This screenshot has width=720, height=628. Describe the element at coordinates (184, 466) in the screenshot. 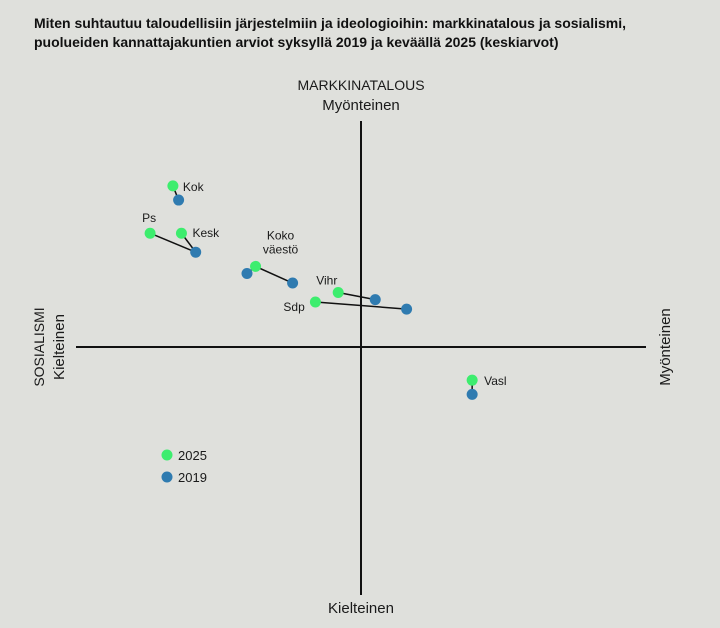

I see `legend: 2025 2019` at that location.